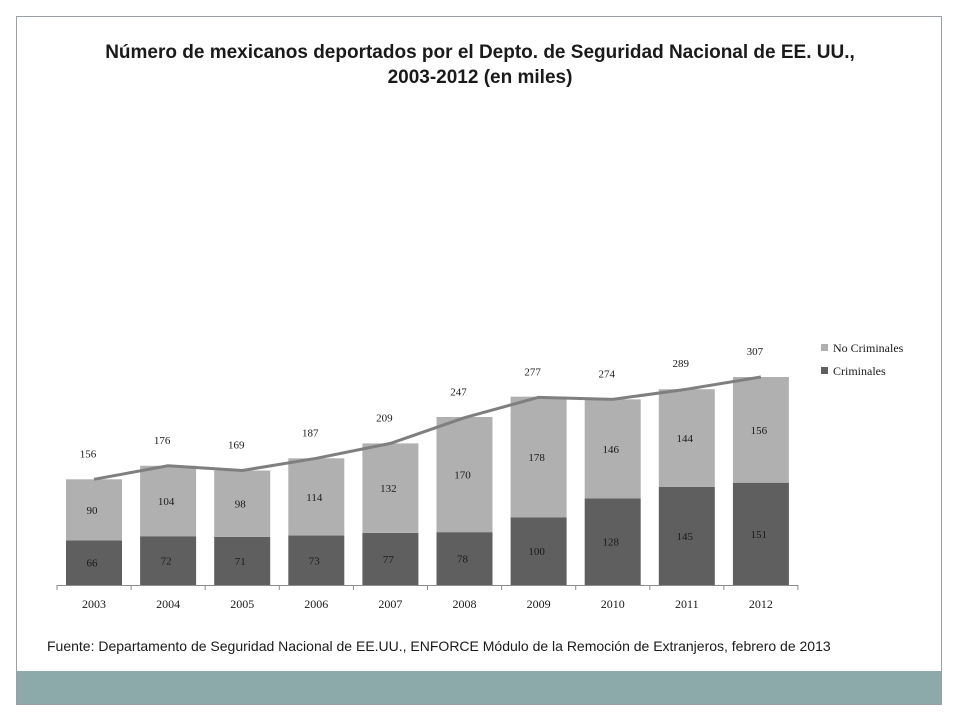 The width and height of the screenshot is (960, 720). I want to click on data-label-no-criminales-2007: 132, so click(388, 489).